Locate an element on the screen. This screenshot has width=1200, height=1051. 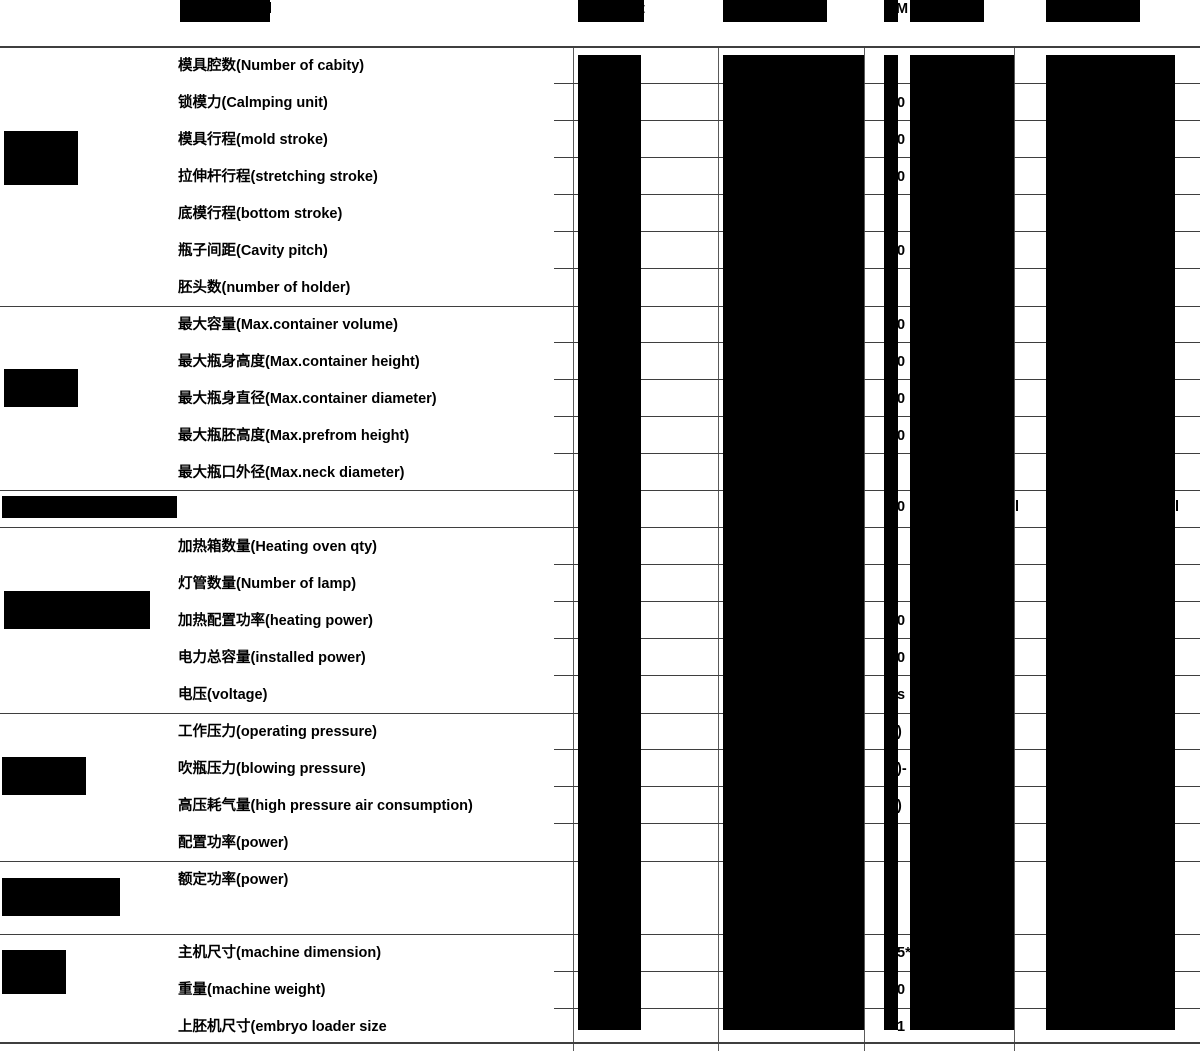
category-redaction-heating-section is located at coordinates (77, 610).